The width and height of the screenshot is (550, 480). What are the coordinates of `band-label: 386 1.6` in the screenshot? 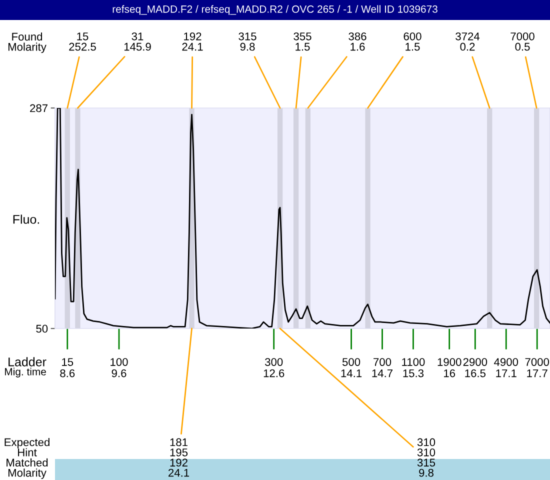 It's located at (357, 41).